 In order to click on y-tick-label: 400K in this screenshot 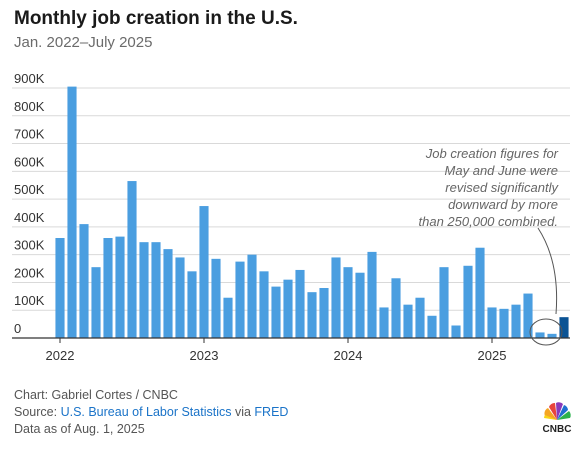, I will do `click(29, 217)`.